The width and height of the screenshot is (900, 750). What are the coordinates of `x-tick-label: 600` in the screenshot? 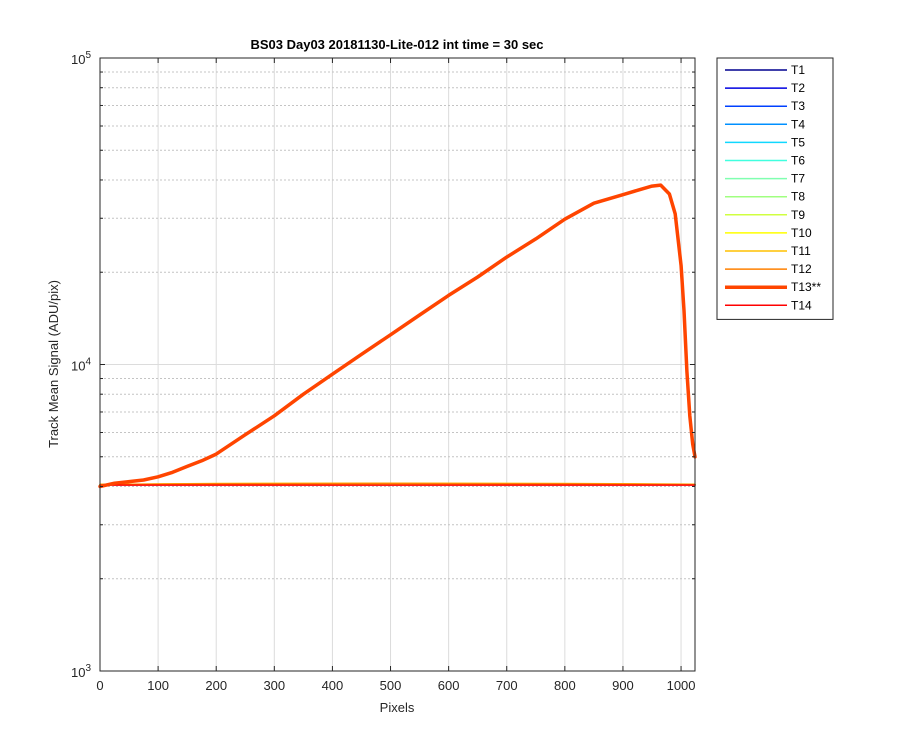 It's located at (449, 685).